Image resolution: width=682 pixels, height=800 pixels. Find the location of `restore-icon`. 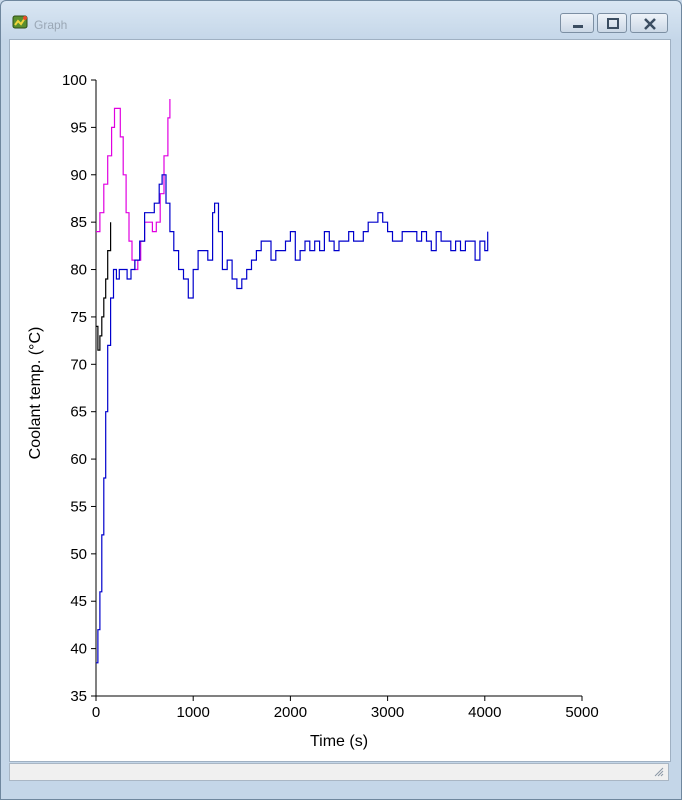

restore-icon is located at coordinates (613, 23).